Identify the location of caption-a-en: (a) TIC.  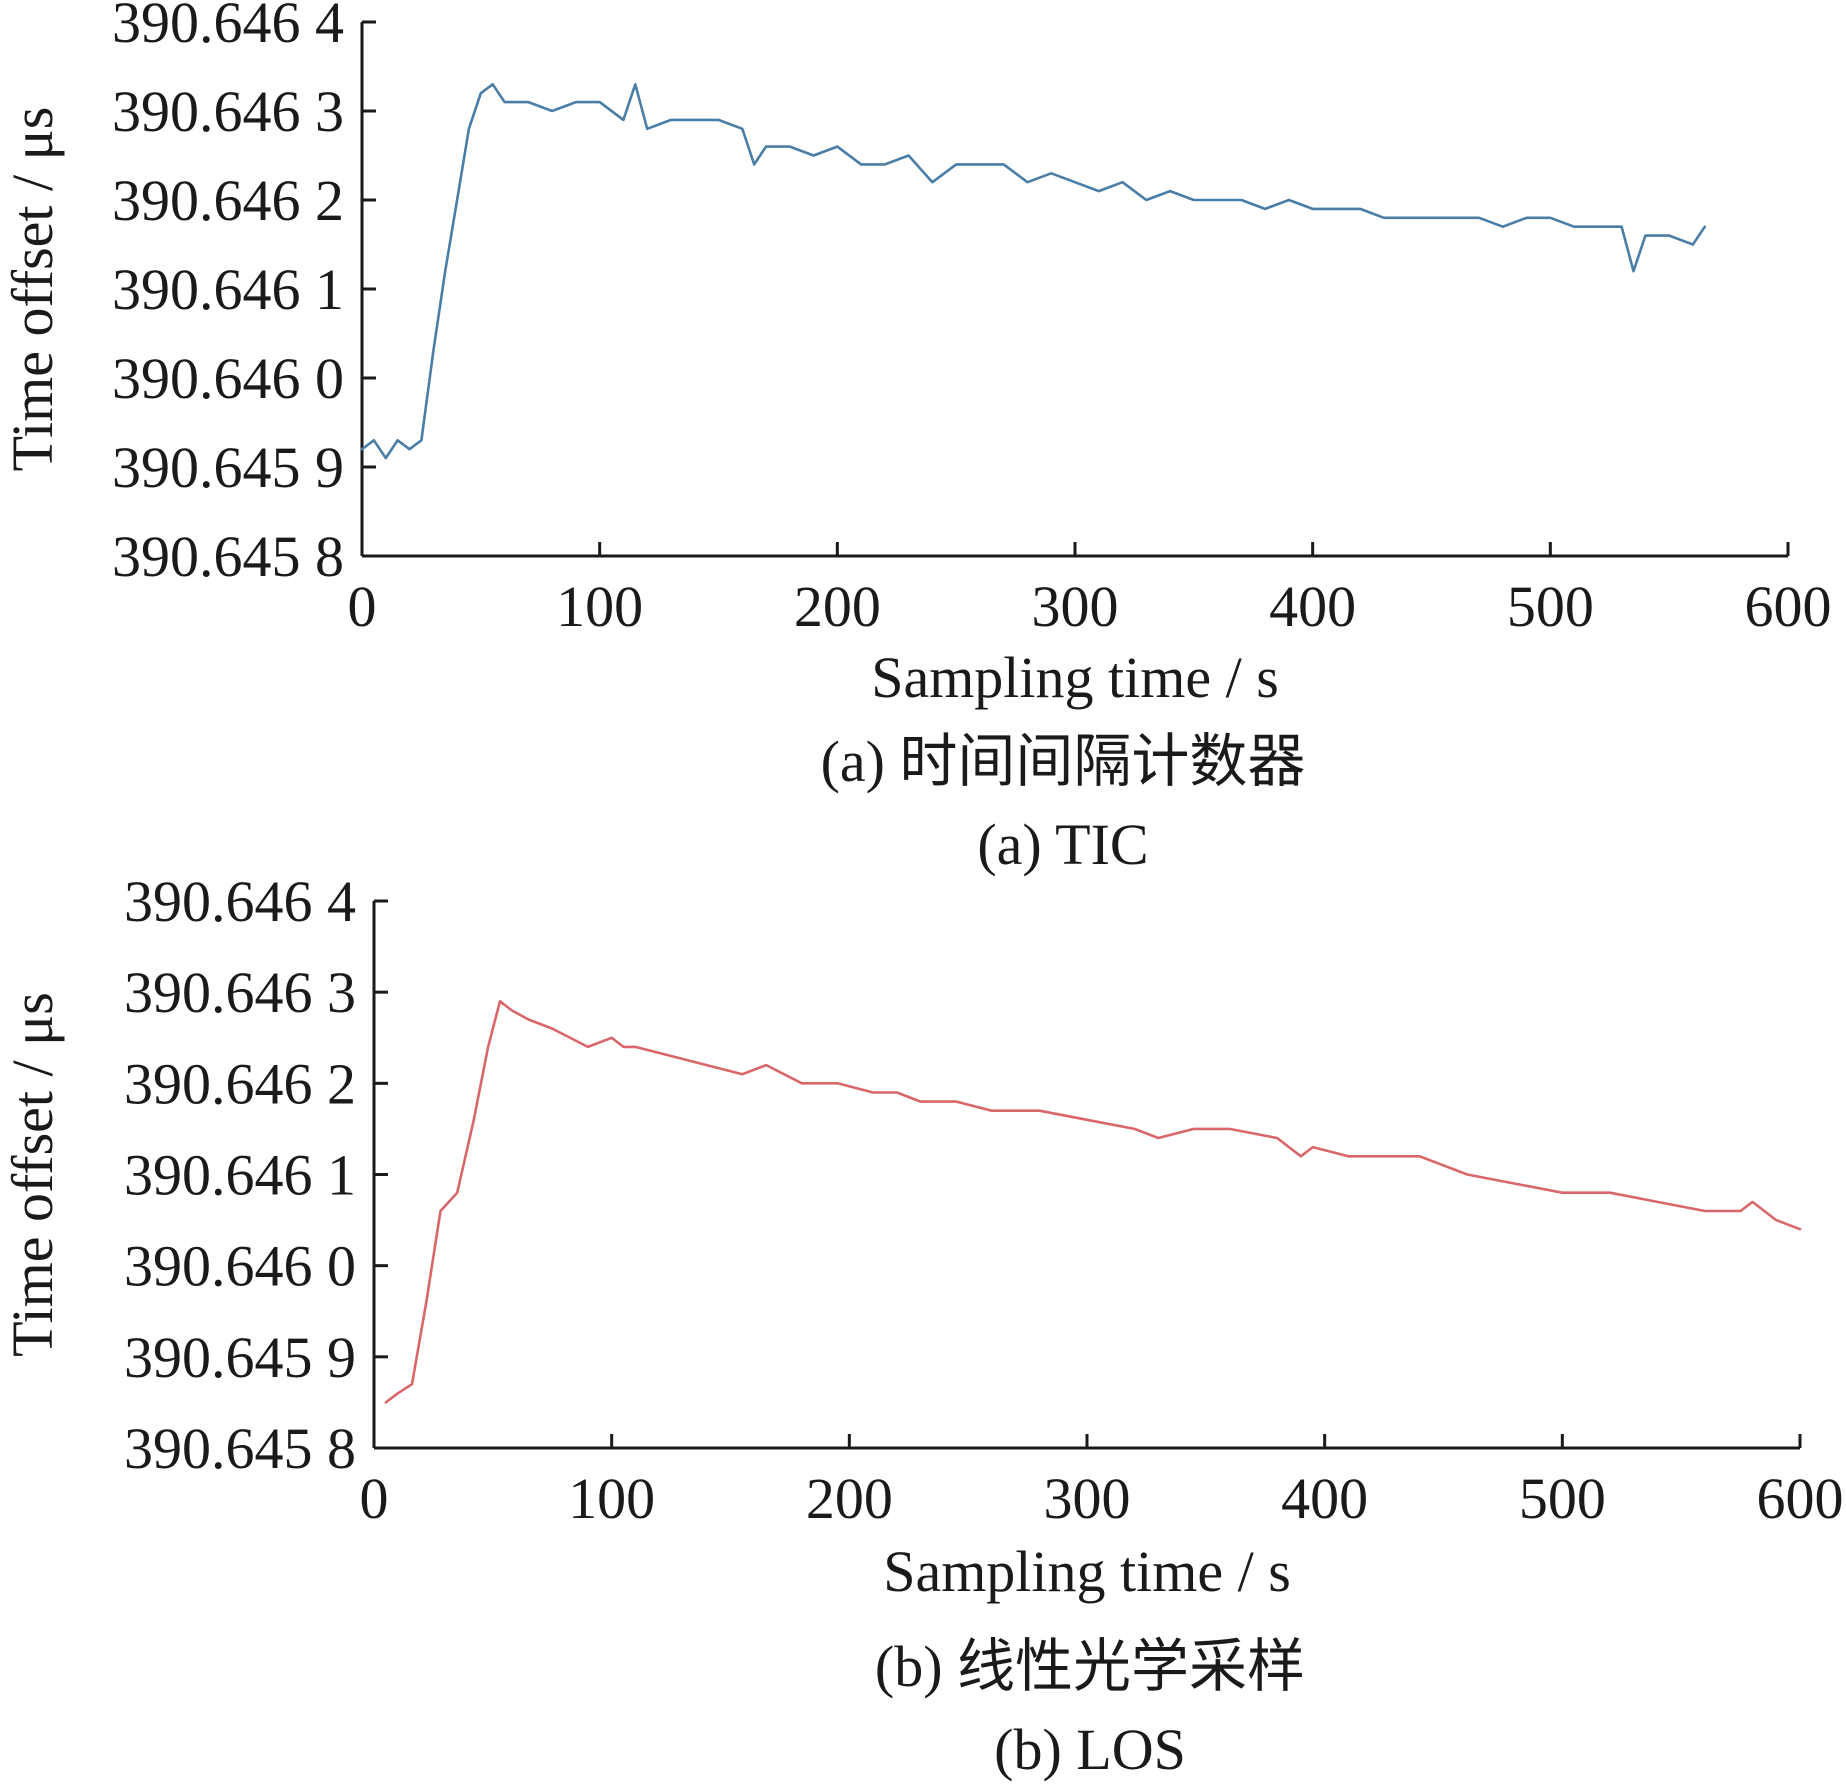
(1062, 844).